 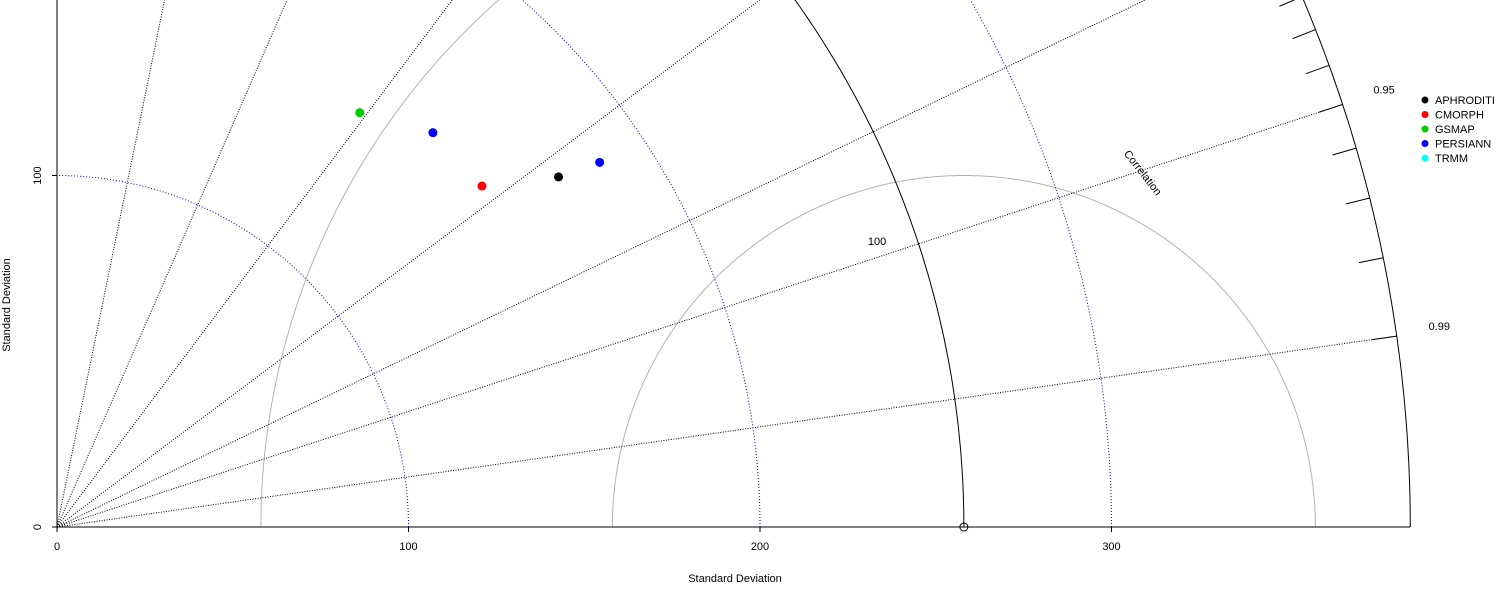 I want to click on x-tick-label: 100, so click(x=408, y=547).